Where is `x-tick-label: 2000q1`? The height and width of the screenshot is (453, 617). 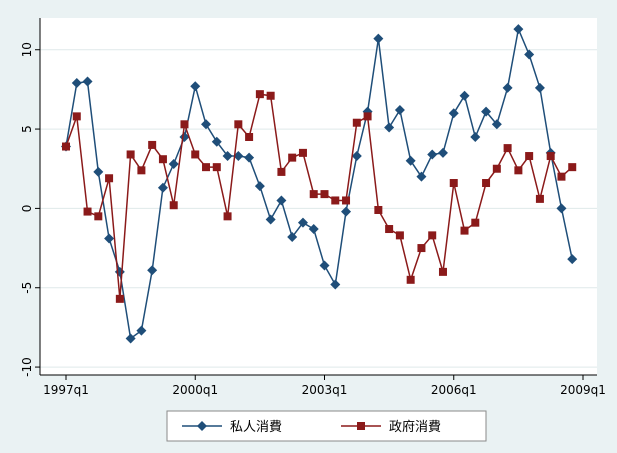 x-tick-label: 2000q1 is located at coordinates (195, 390).